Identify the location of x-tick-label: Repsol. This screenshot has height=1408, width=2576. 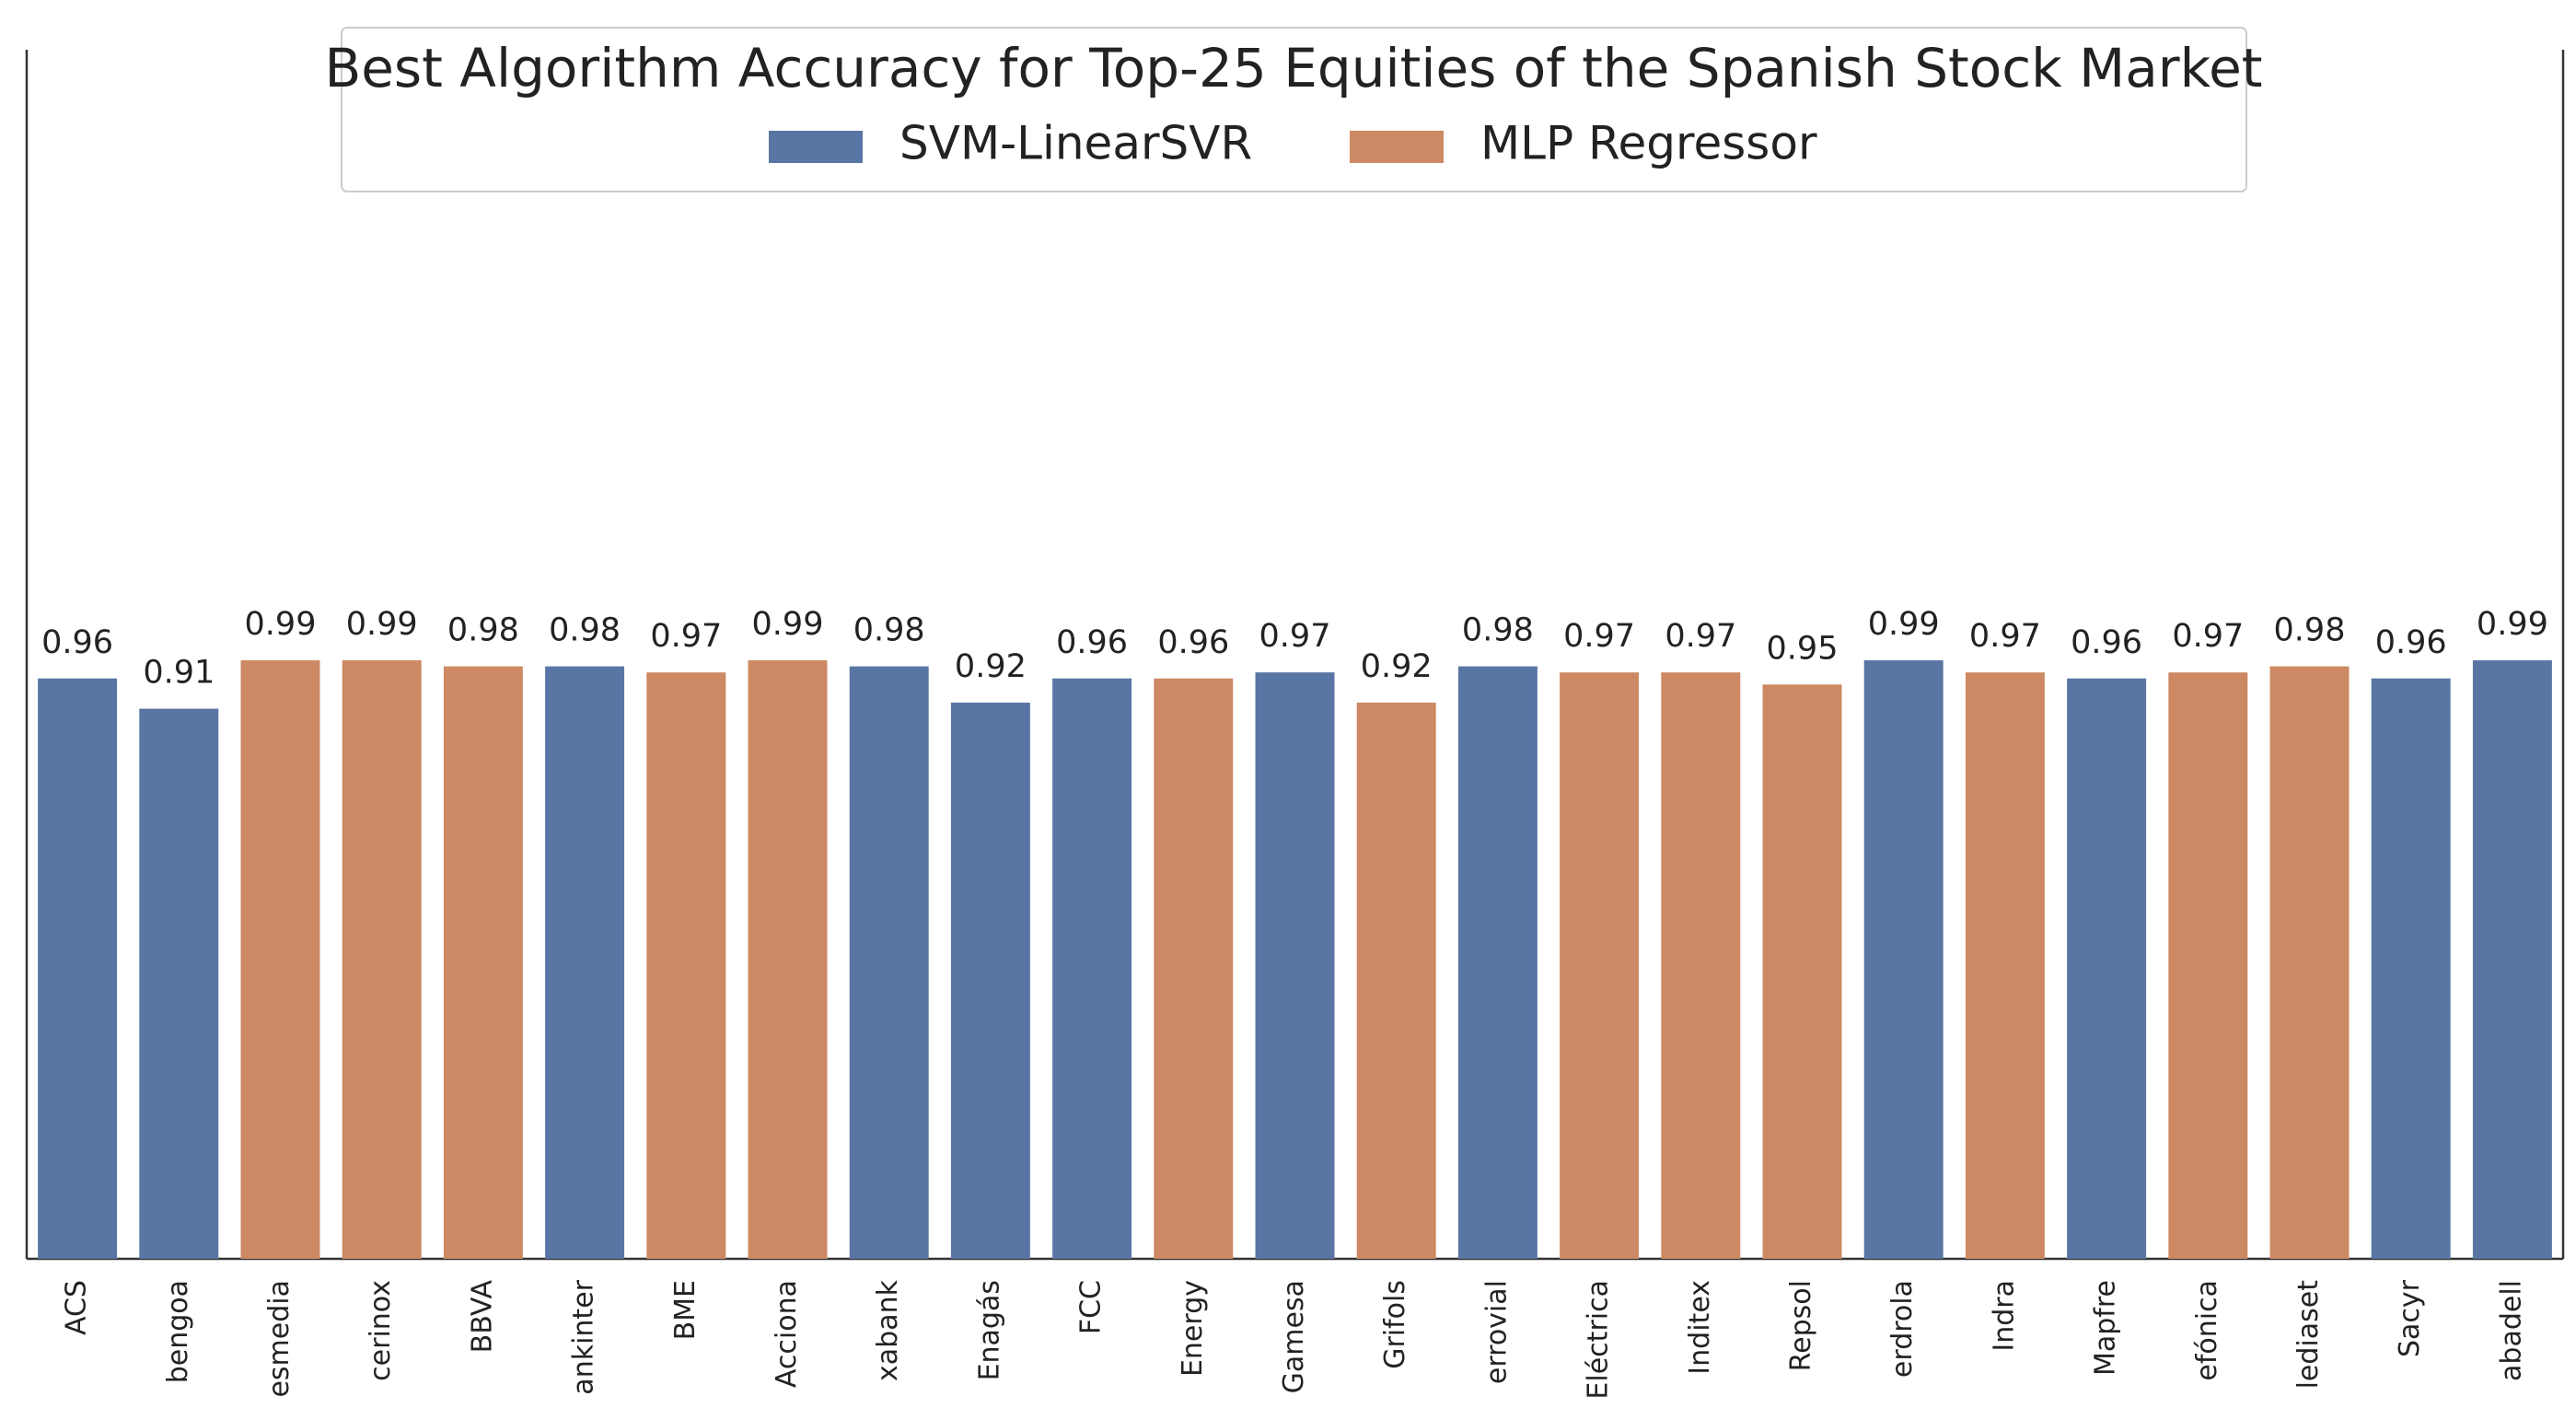
(1801, 1325).